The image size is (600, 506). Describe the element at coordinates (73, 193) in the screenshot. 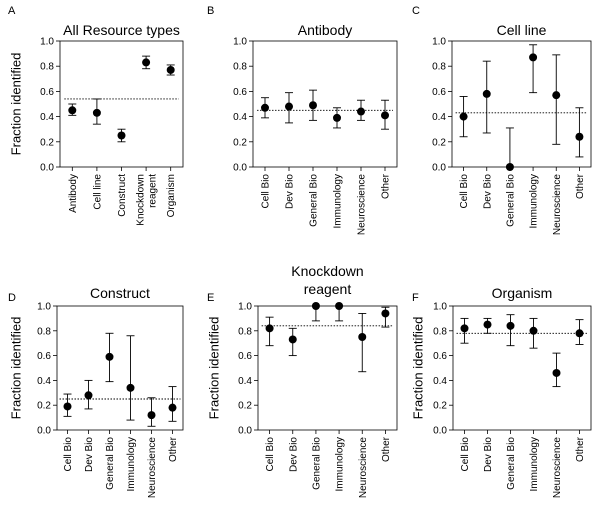

I see `category-label: Antibody` at that location.